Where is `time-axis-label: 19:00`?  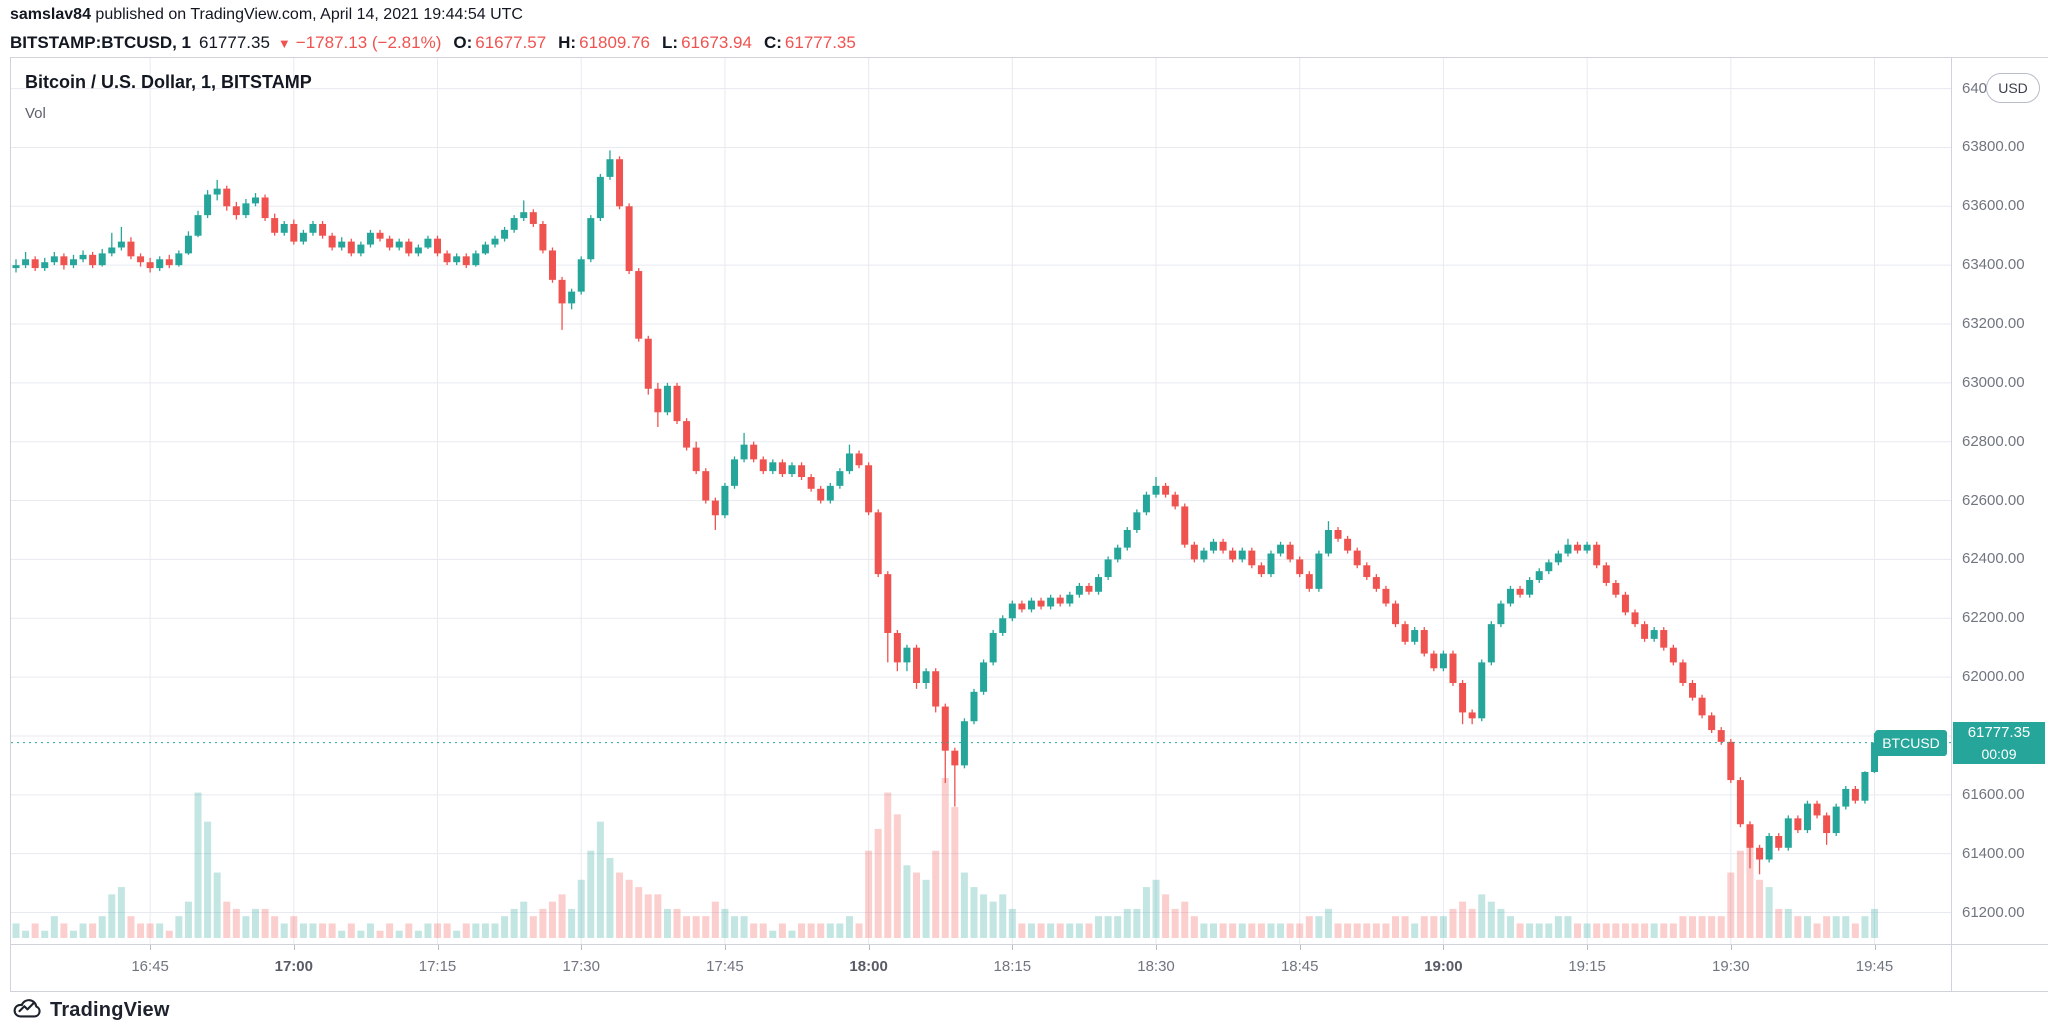
time-axis-label: 19:00 is located at coordinates (1443, 966).